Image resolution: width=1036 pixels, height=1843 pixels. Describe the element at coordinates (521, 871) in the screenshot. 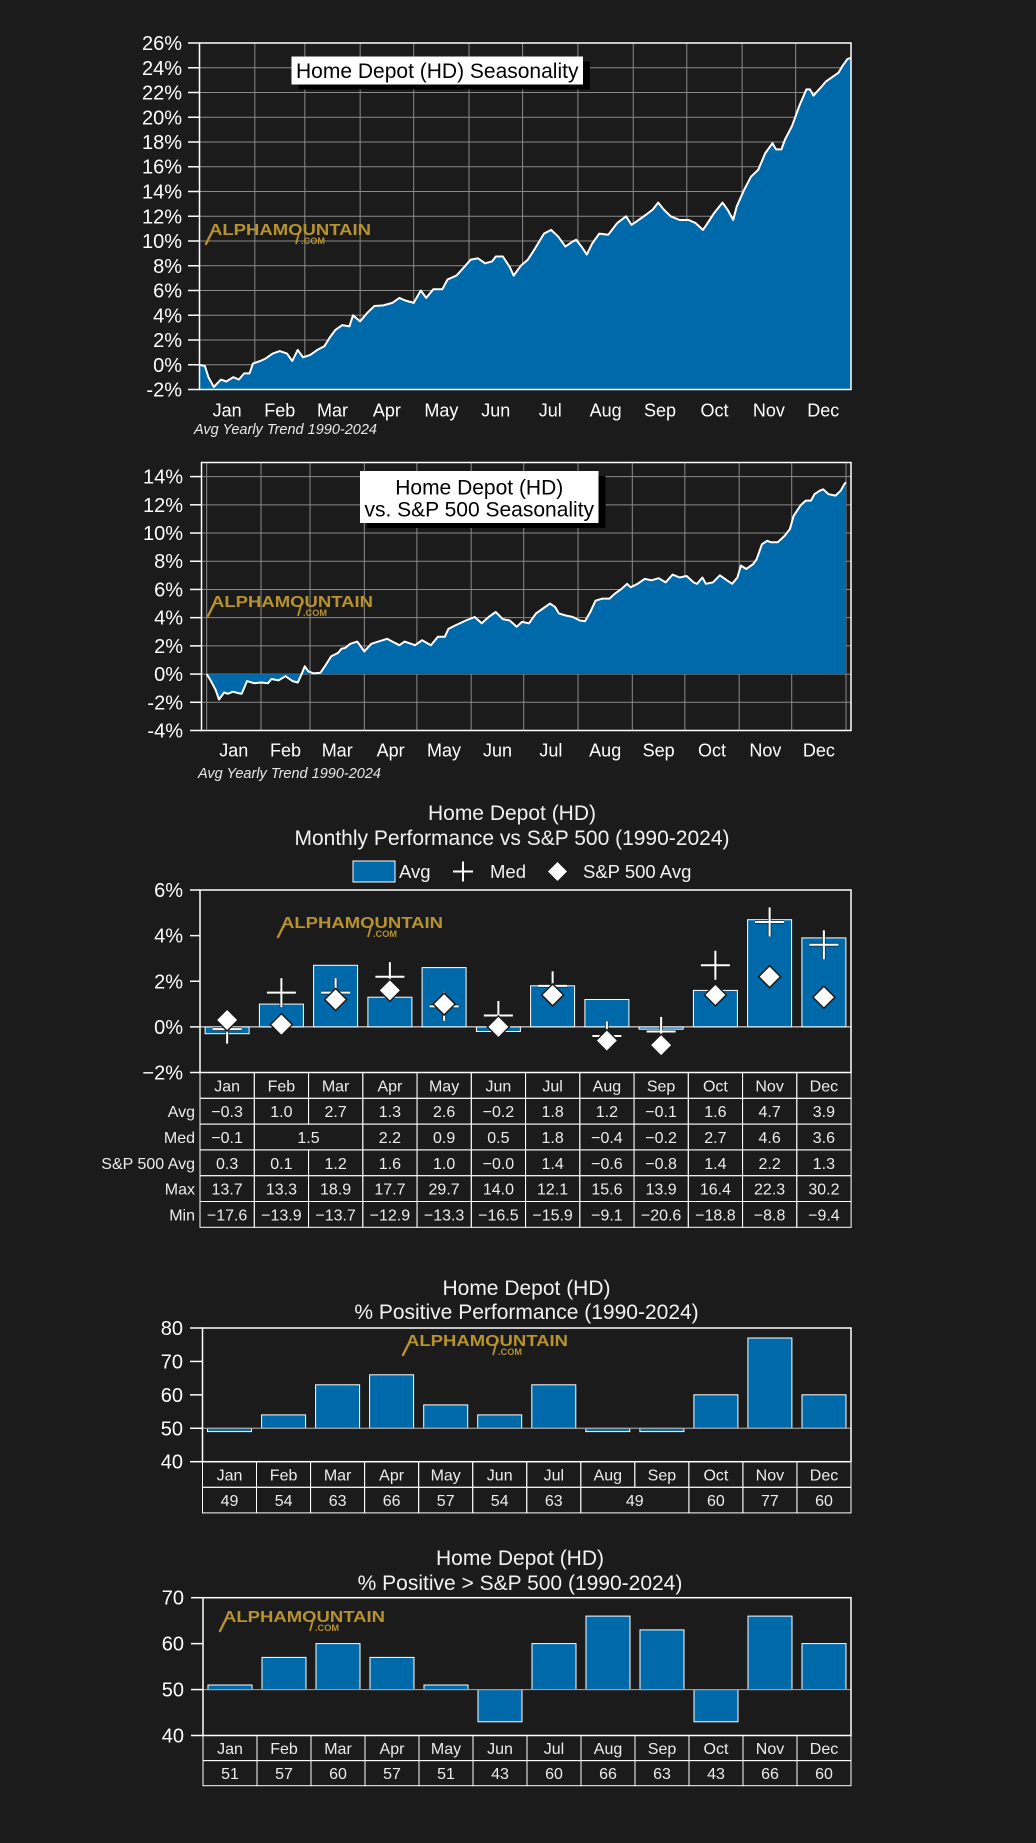

I see `chart-legend: Avg Med S&P 500 Avg` at that location.